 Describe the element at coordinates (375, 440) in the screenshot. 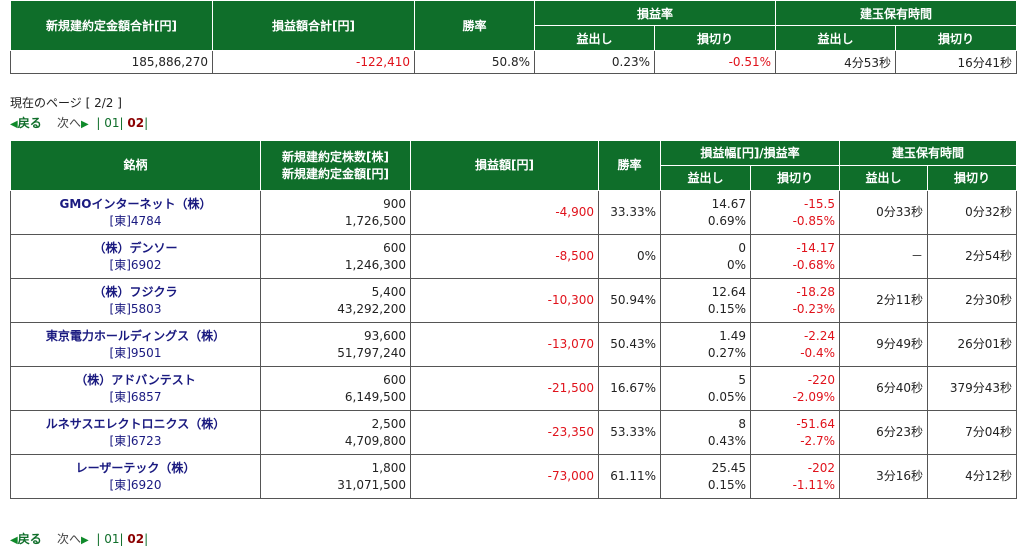

I see `amount: 4,709,800` at that location.